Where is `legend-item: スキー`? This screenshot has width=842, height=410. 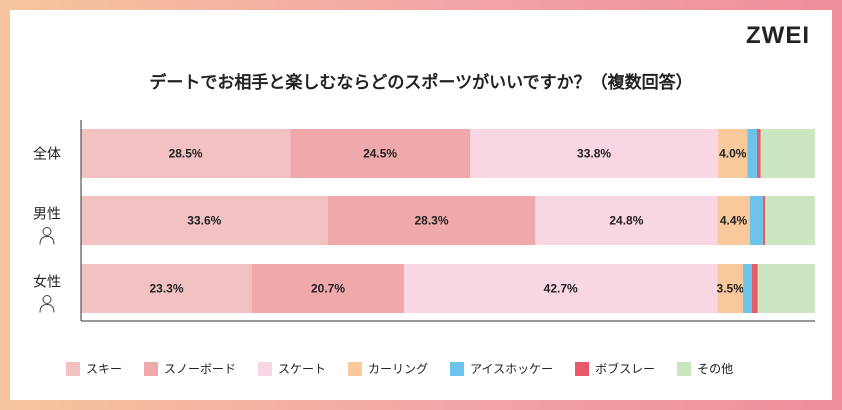
legend-item: スキー is located at coordinates (94, 368).